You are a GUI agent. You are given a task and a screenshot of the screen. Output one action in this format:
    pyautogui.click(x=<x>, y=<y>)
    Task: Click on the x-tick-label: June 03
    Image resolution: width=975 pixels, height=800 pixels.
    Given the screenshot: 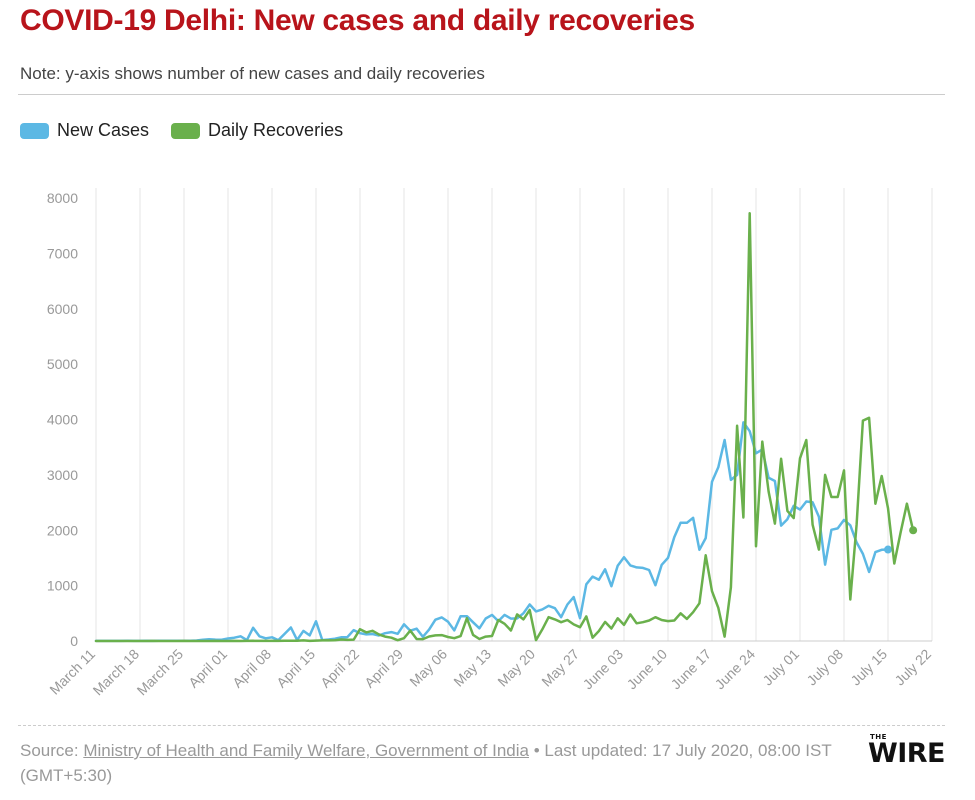 What is the action you would take?
    pyautogui.click(x=603, y=669)
    